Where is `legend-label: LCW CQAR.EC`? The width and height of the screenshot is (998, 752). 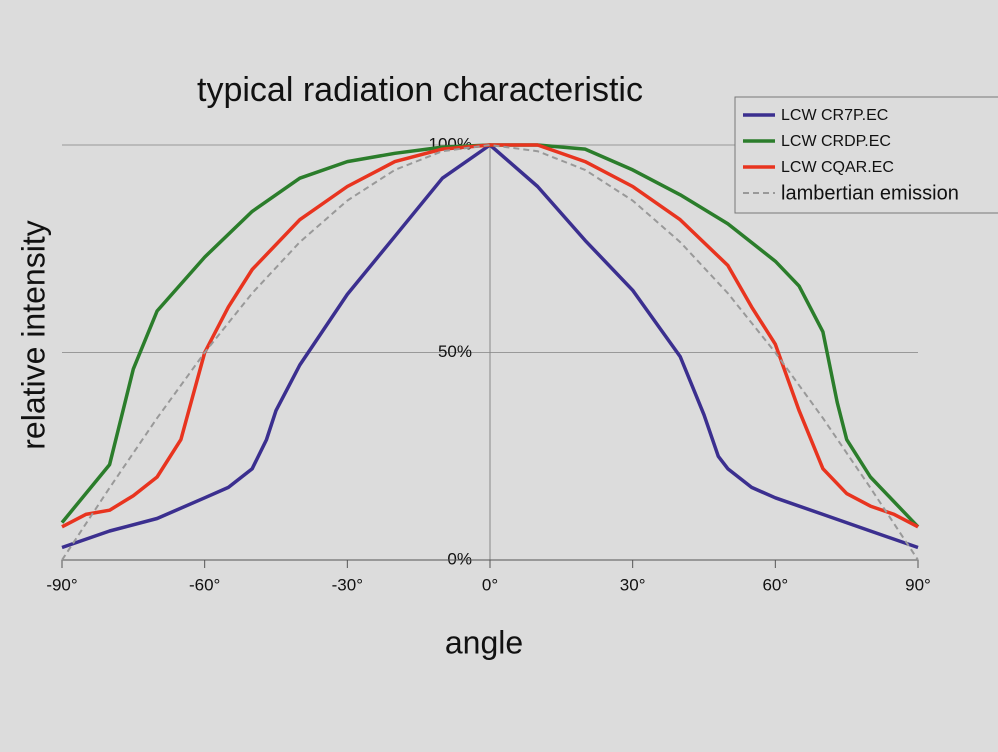 legend-label: LCW CQAR.EC is located at coordinates (837, 167).